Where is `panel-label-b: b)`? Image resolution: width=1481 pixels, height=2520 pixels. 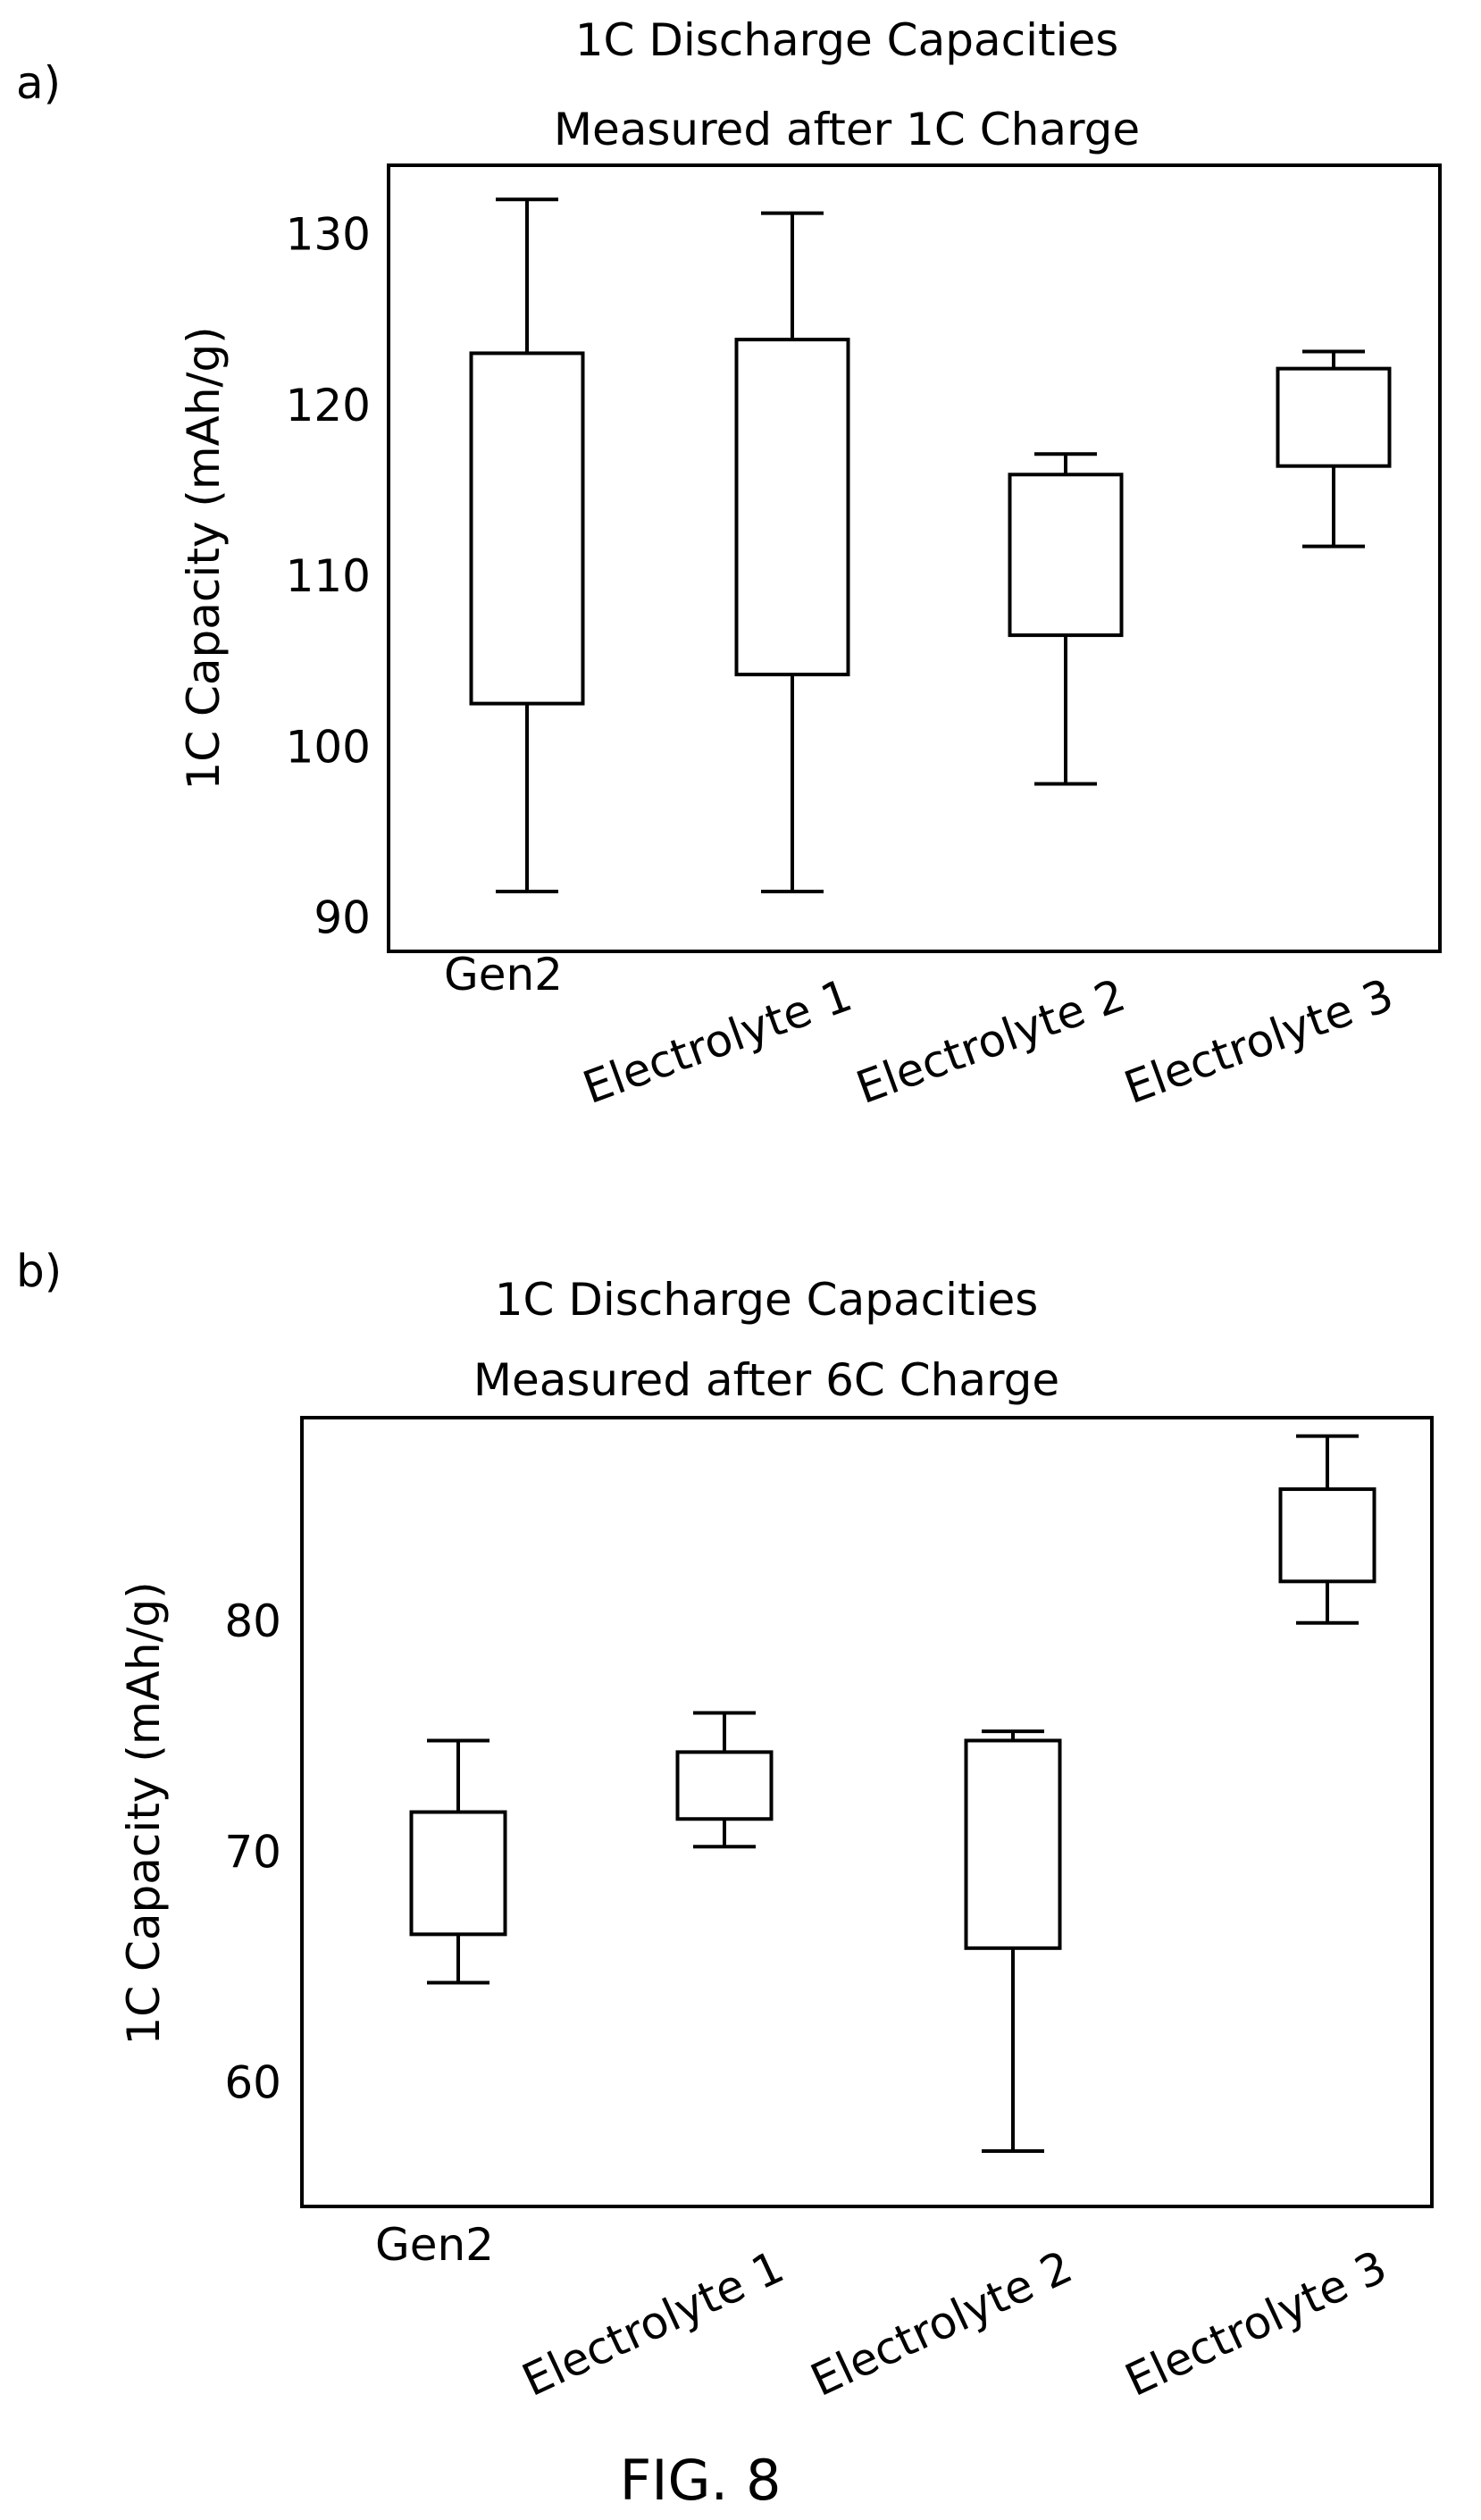
panel-label-b: b) is located at coordinates (39, 1271).